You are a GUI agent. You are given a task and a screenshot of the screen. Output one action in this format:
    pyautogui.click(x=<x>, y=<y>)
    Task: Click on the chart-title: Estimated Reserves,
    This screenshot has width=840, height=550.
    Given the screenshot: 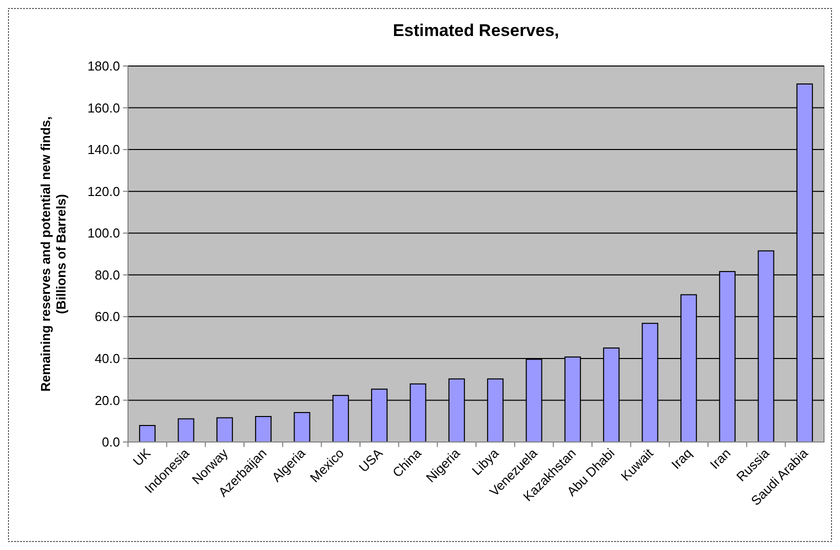 What is the action you would take?
    pyautogui.click(x=476, y=30)
    